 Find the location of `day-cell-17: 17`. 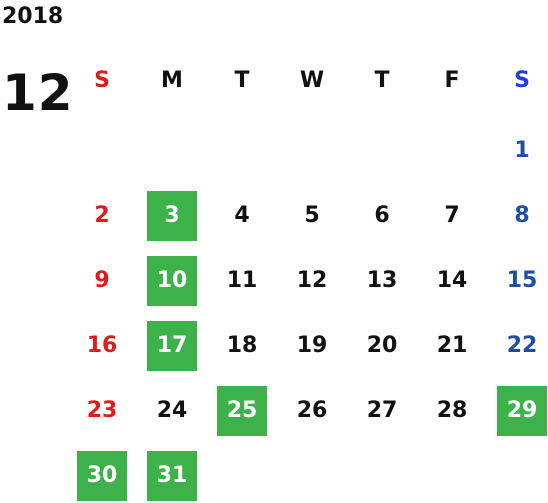

day-cell-17: 17 is located at coordinates (172, 346).